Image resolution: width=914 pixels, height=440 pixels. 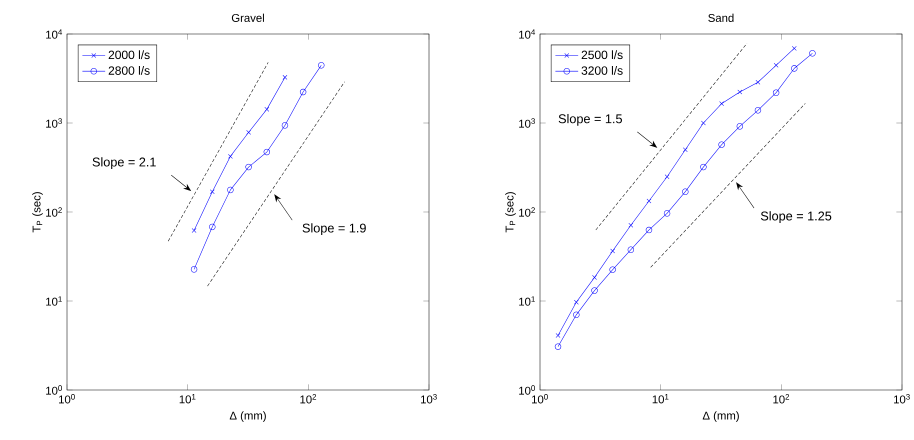 I want to click on annotation: Slope = 2.1, so click(x=124, y=163).